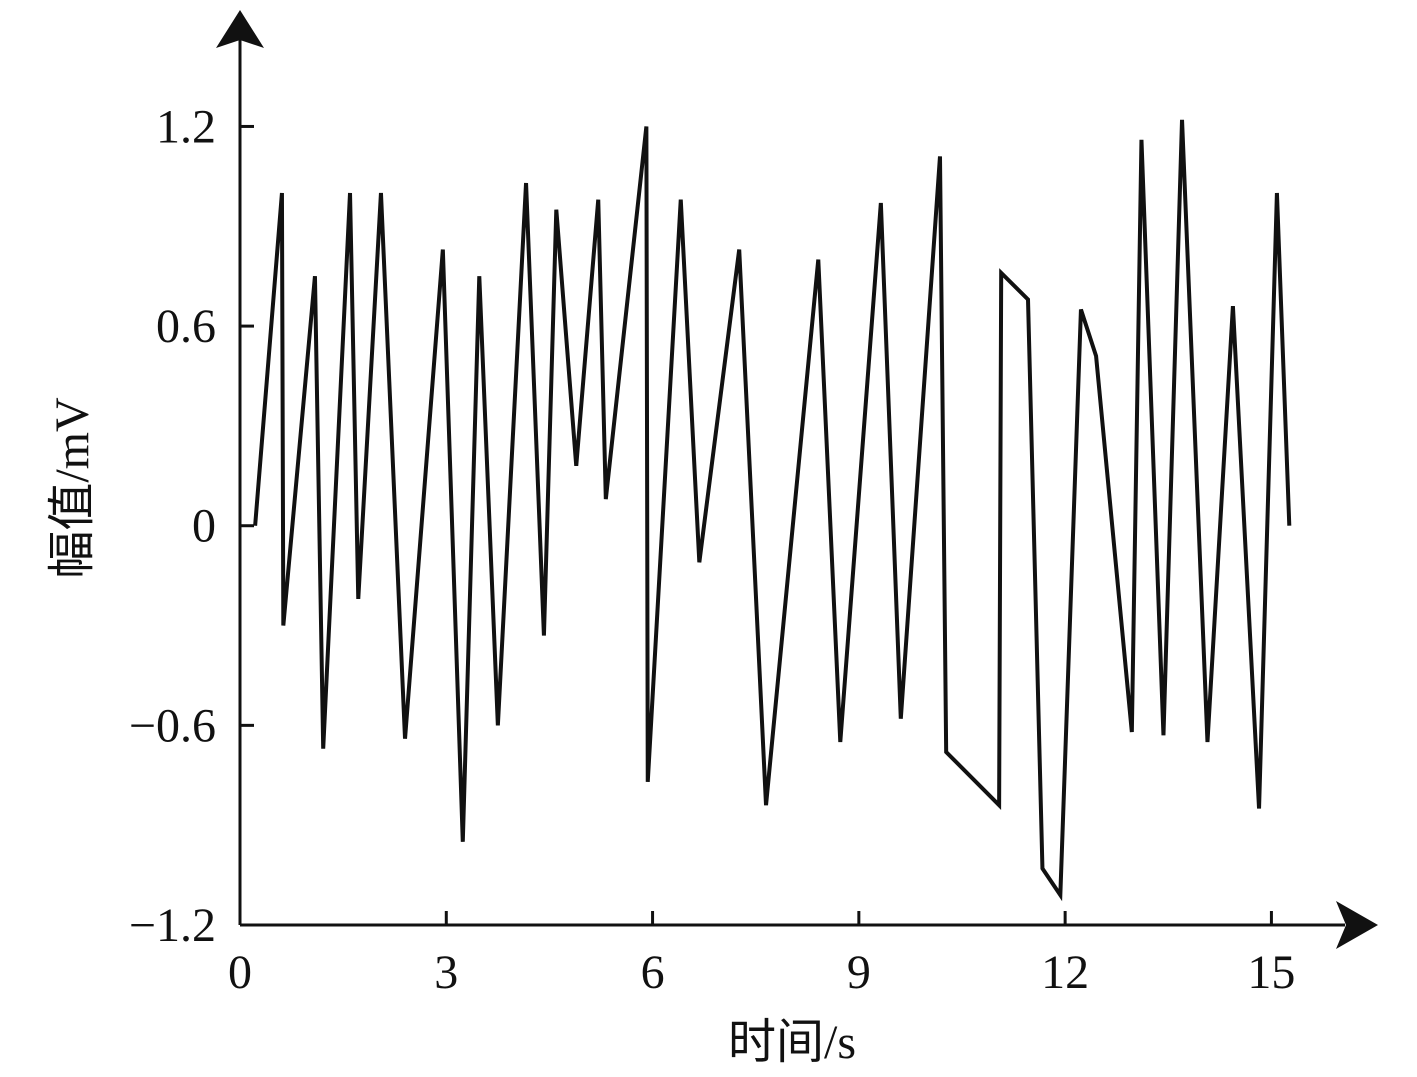 The width and height of the screenshot is (1417, 1077). What do you see at coordinates (186, 326) in the screenshot?
I see `y-tick-label: 0.6` at bounding box center [186, 326].